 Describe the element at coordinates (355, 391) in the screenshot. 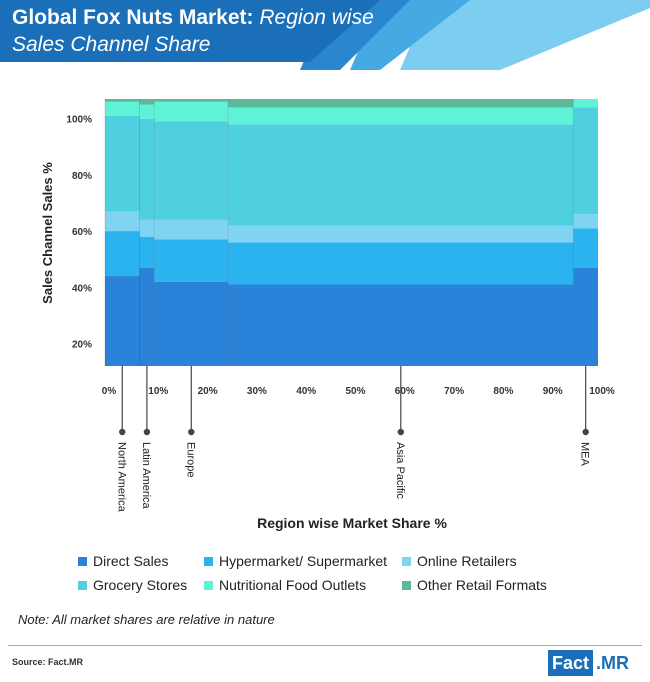

I see `x-tick-label: 50%` at that location.